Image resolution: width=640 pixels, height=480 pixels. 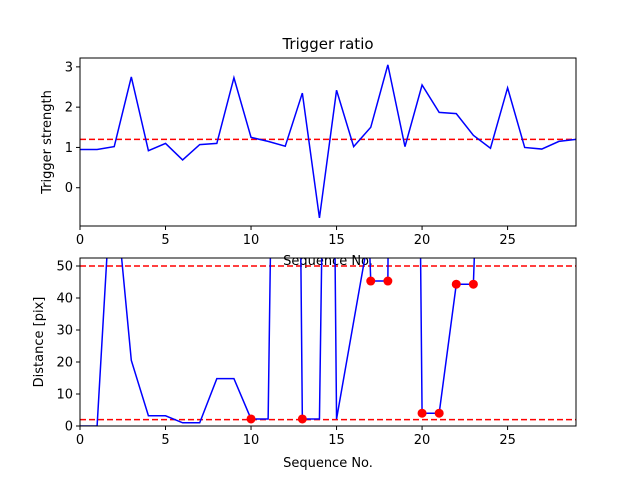 I want to click on bottom-x-tick-label: 25, so click(x=507, y=440).